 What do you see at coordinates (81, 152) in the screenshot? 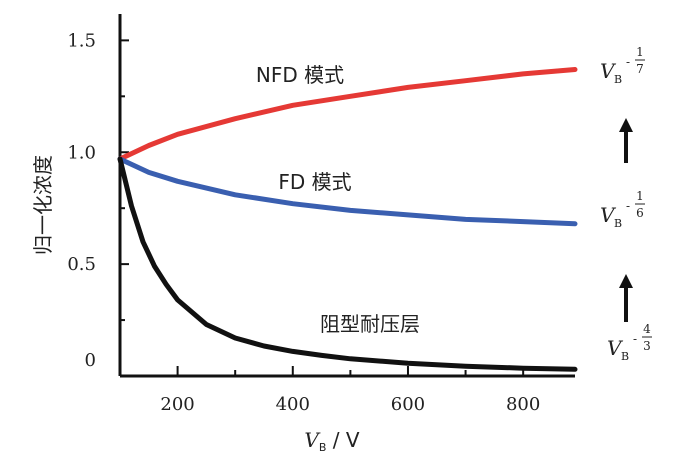
I see `y-tick-label: 1.0` at bounding box center [81, 152].